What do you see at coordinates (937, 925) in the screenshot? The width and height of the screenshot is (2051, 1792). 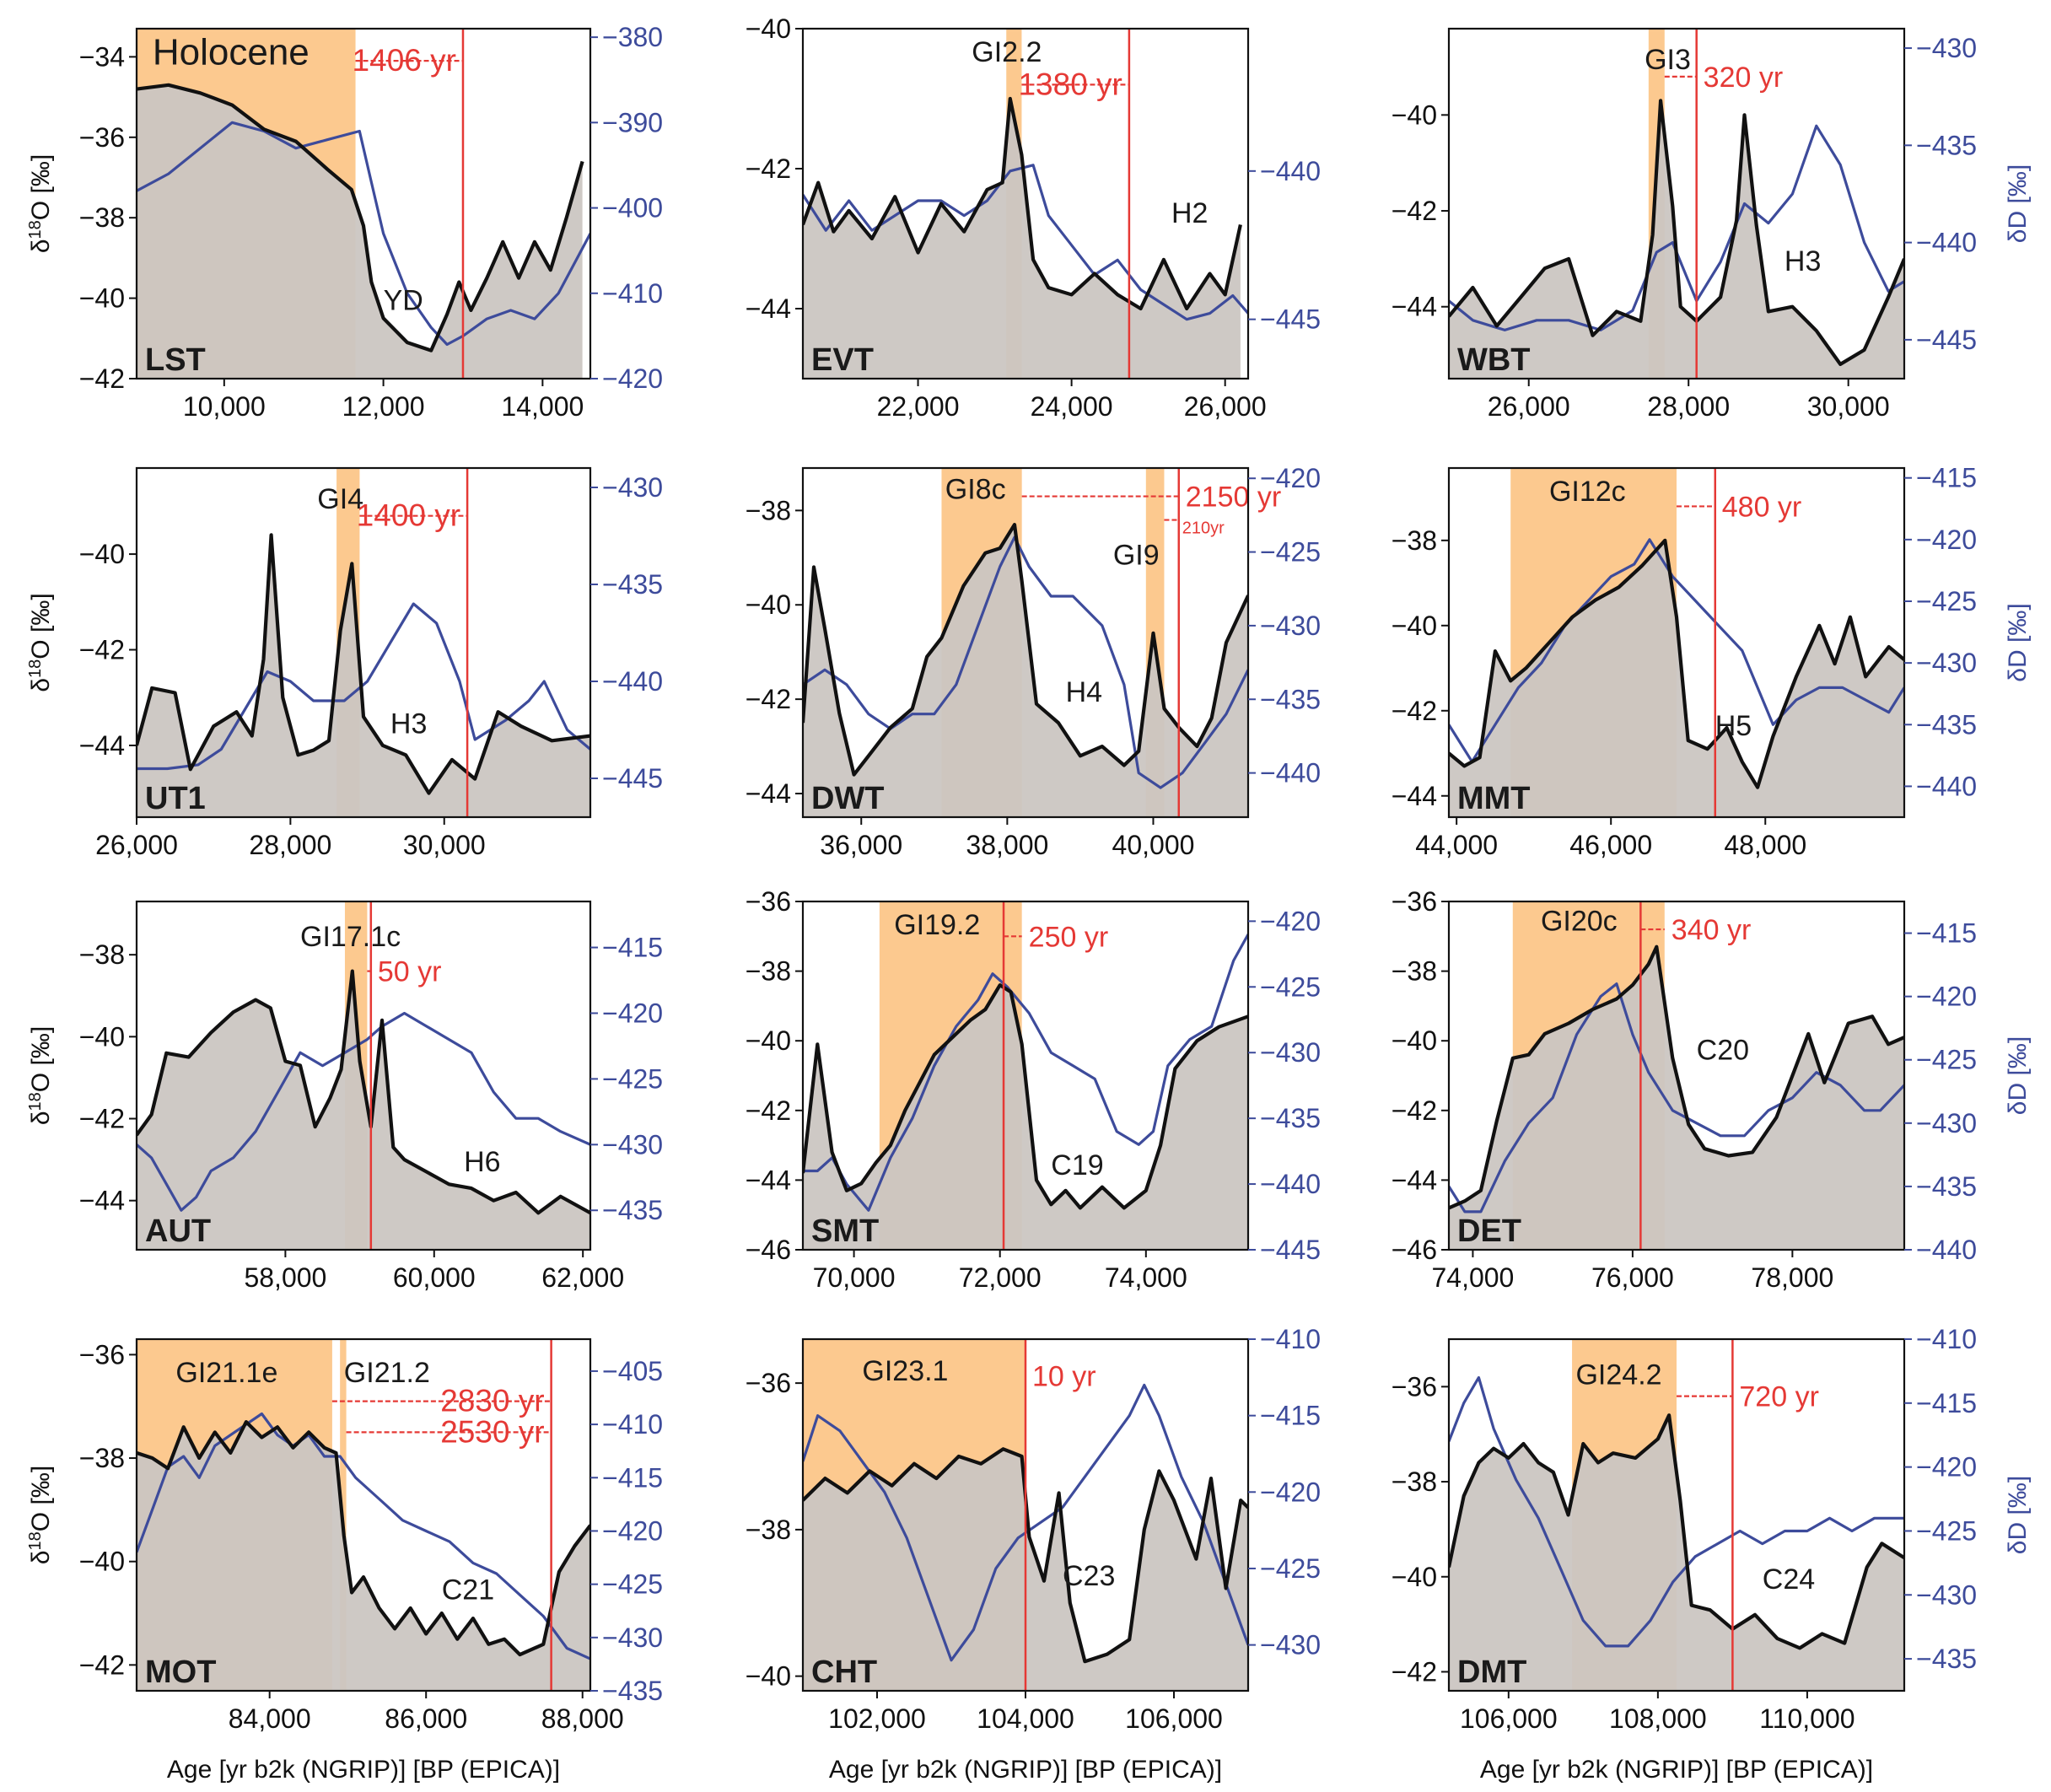 I see `event-label: GI19.2` at bounding box center [937, 925].